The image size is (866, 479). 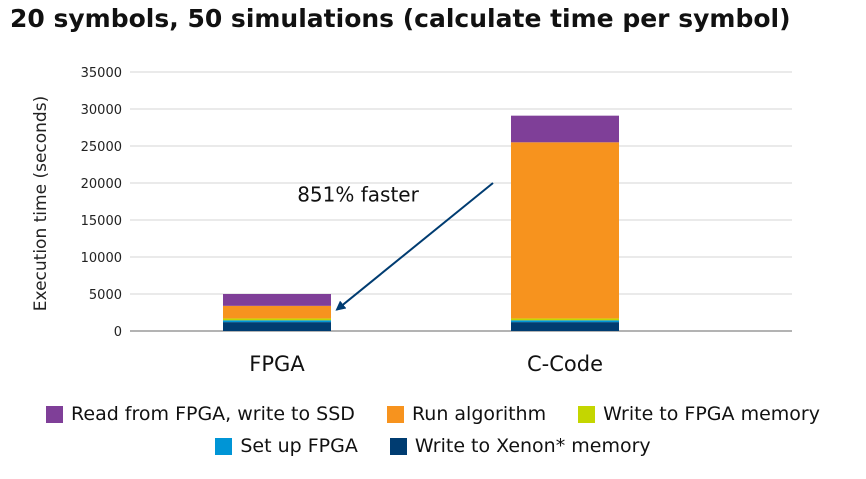 What do you see at coordinates (479, 414) in the screenshot?
I see `legend-label: Run algorithm` at bounding box center [479, 414].